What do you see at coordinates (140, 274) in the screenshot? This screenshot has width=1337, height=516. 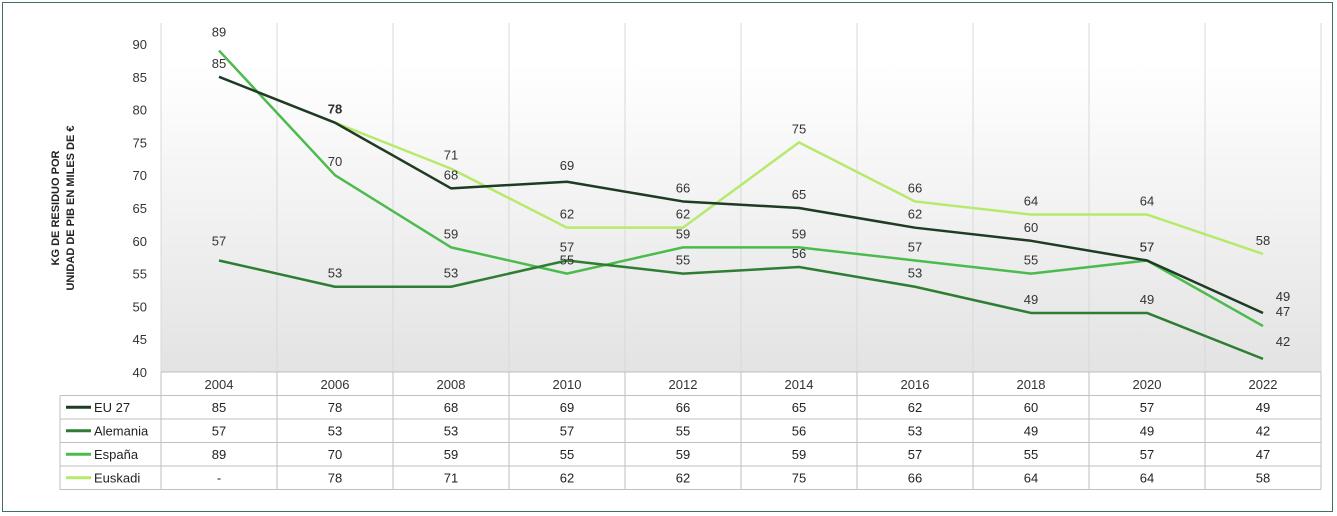 I see `y-tick-label: 55` at bounding box center [140, 274].